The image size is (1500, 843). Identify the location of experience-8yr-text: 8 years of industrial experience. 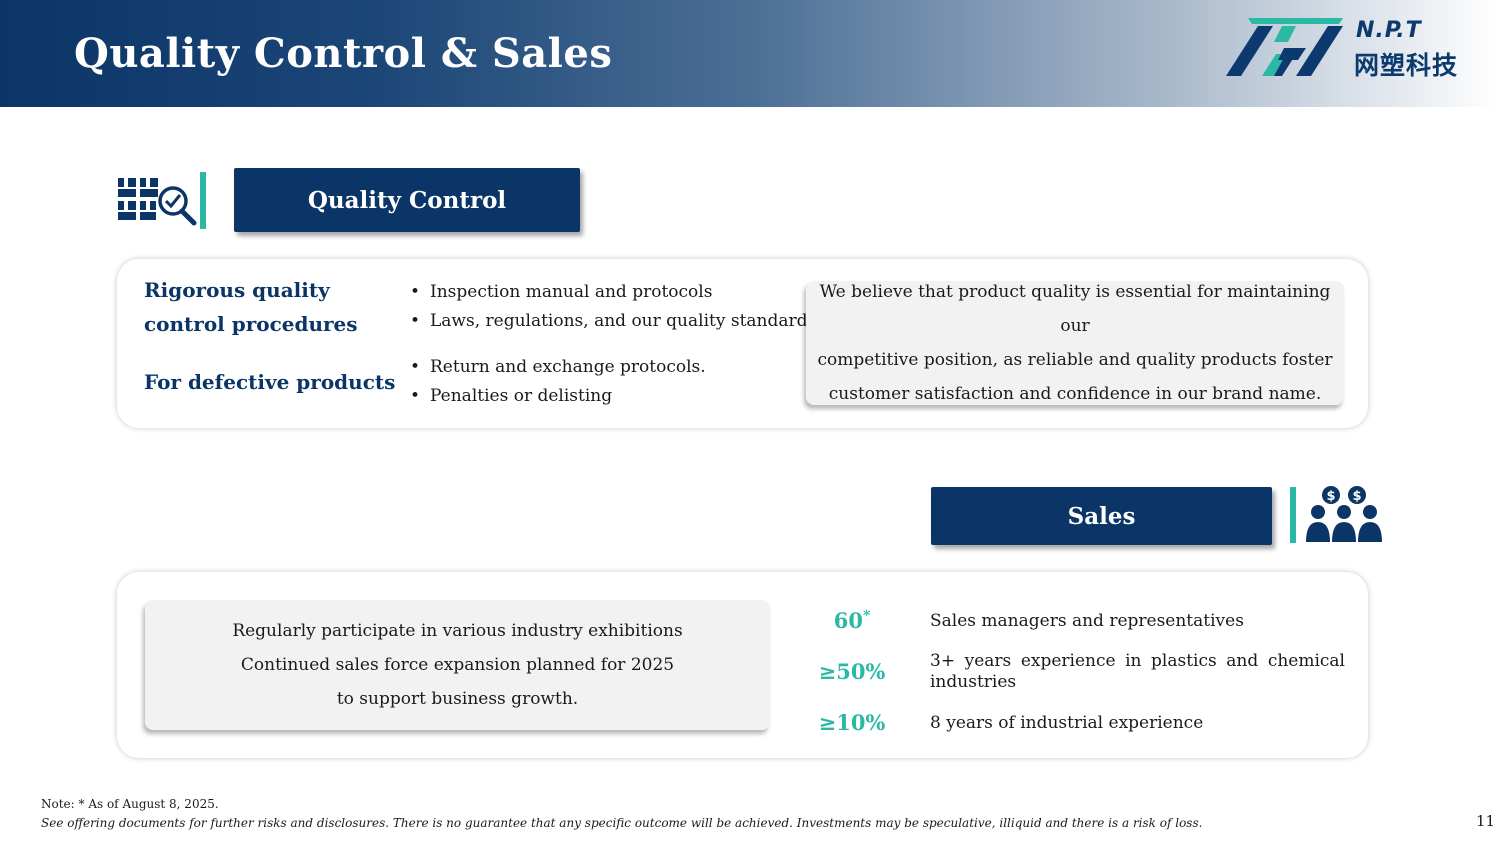
(1067, 723).